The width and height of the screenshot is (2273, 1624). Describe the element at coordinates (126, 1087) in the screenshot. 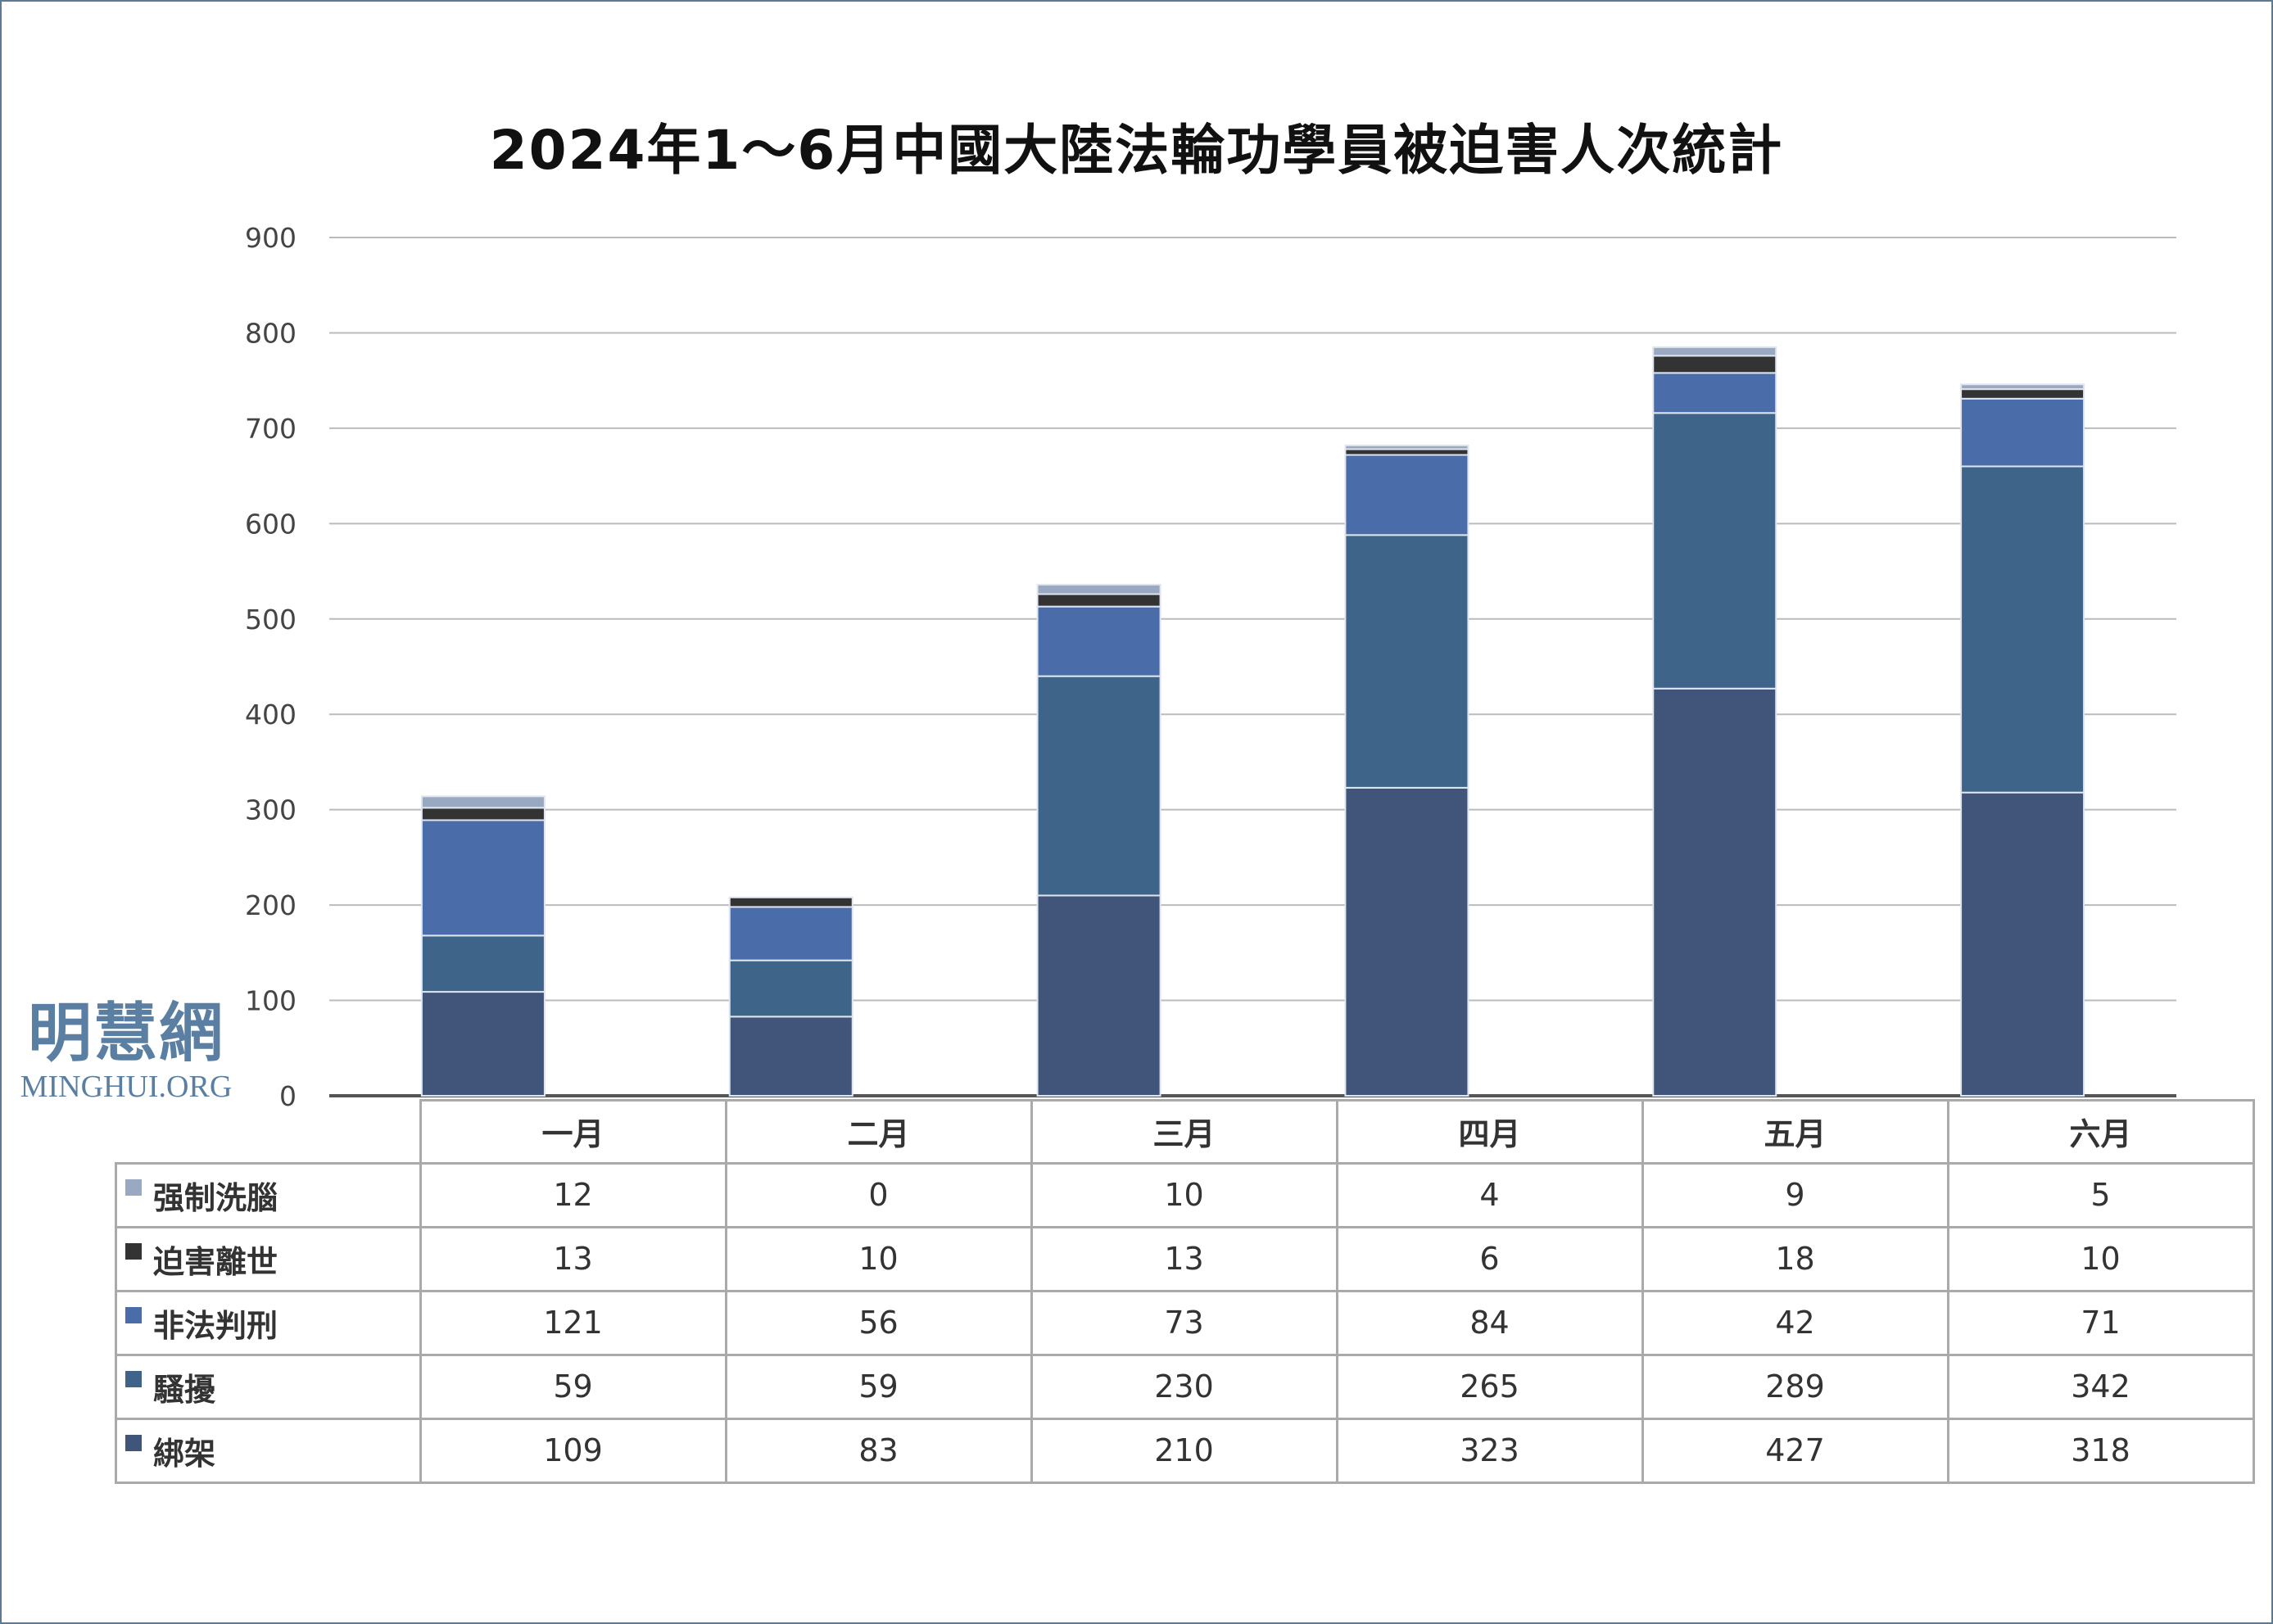

I see `logo-en: MINGHUI.ORG` at that location.